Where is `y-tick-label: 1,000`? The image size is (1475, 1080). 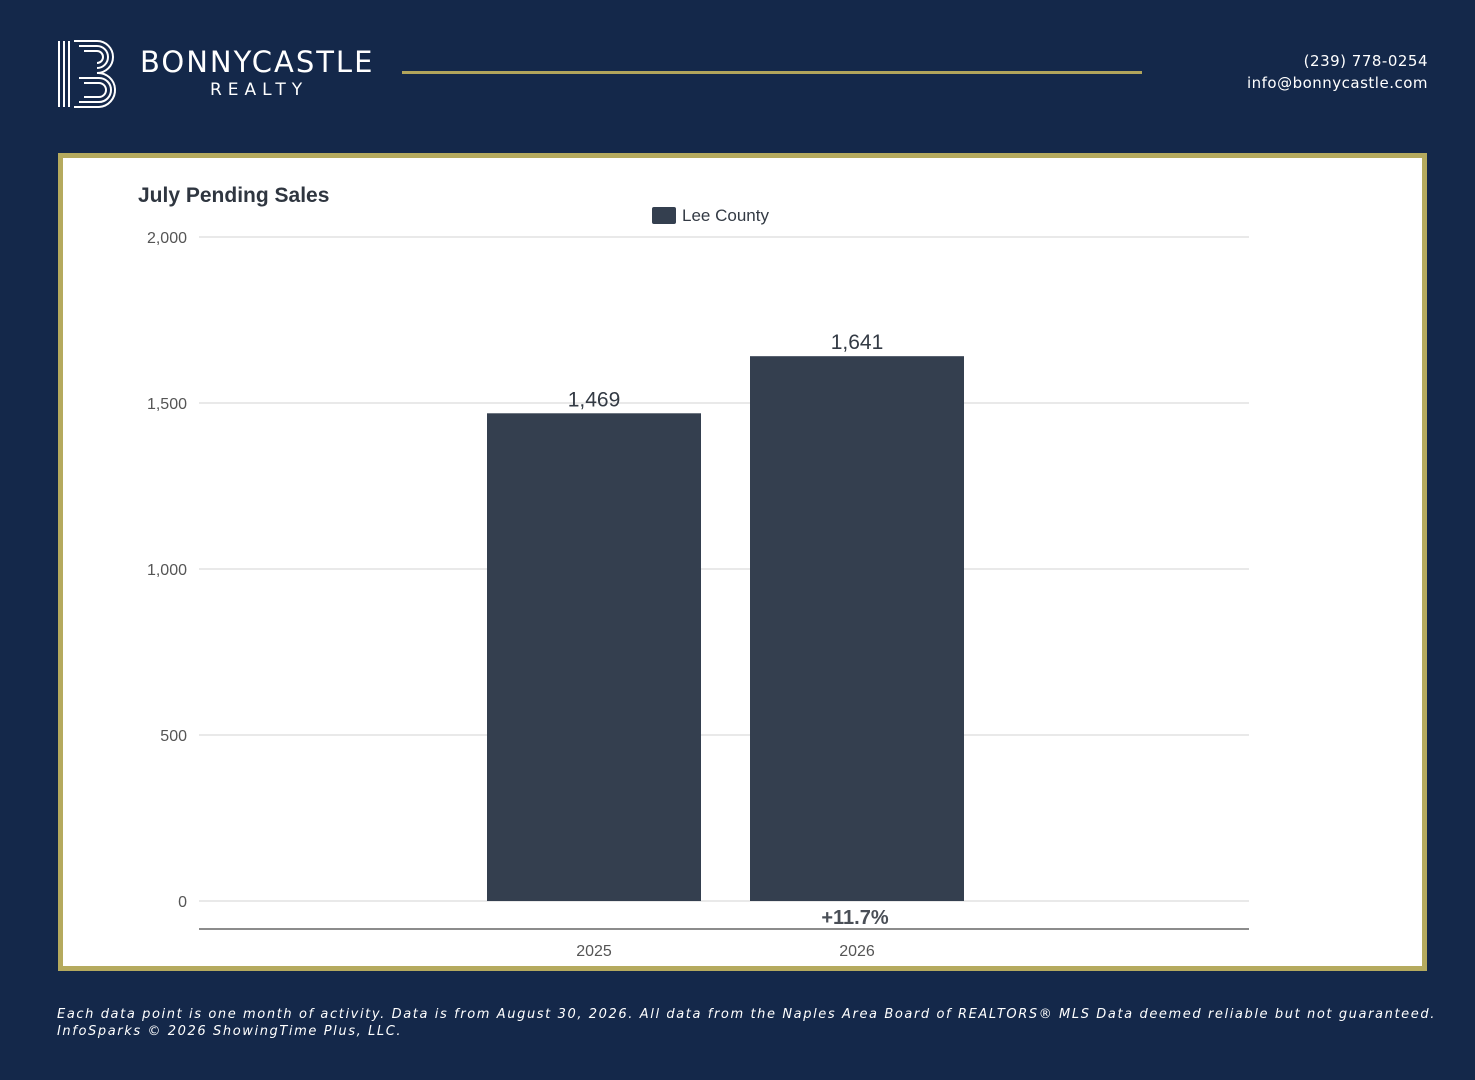
y-tick-label: 1,000 is located at coordinates (167, 570).